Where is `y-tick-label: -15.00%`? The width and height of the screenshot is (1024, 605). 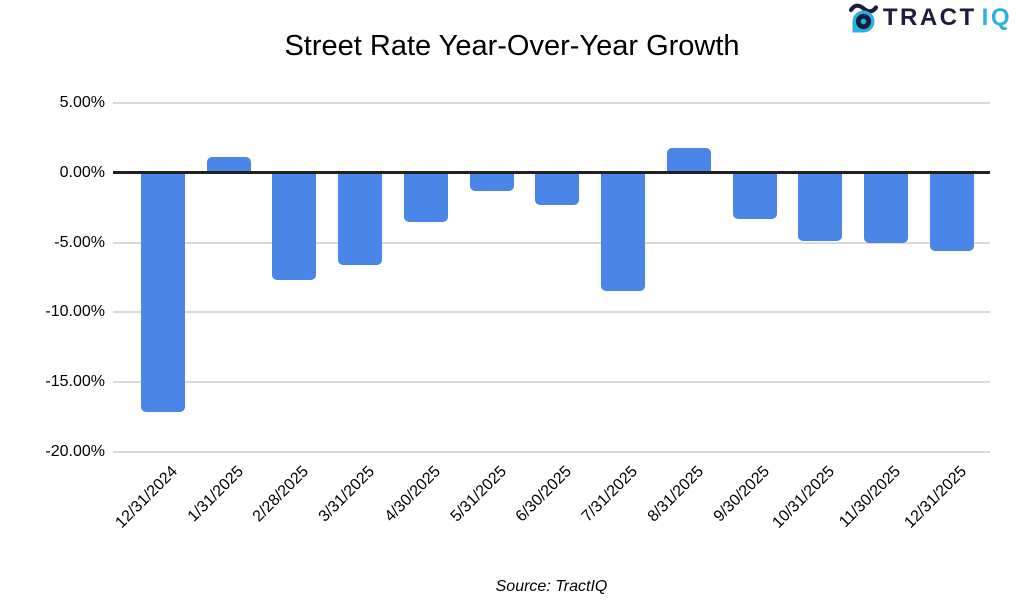
y-tick-label: -15.00% is located at coordinates (75, 382).